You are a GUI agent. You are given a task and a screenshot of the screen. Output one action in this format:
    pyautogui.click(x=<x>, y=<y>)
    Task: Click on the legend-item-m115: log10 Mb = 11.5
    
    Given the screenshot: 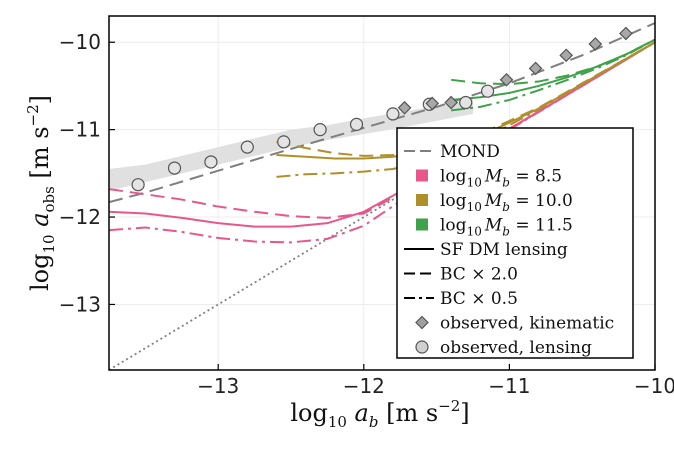 What is the action you would take?
    pyautogui.click(x=494, y=227)
    